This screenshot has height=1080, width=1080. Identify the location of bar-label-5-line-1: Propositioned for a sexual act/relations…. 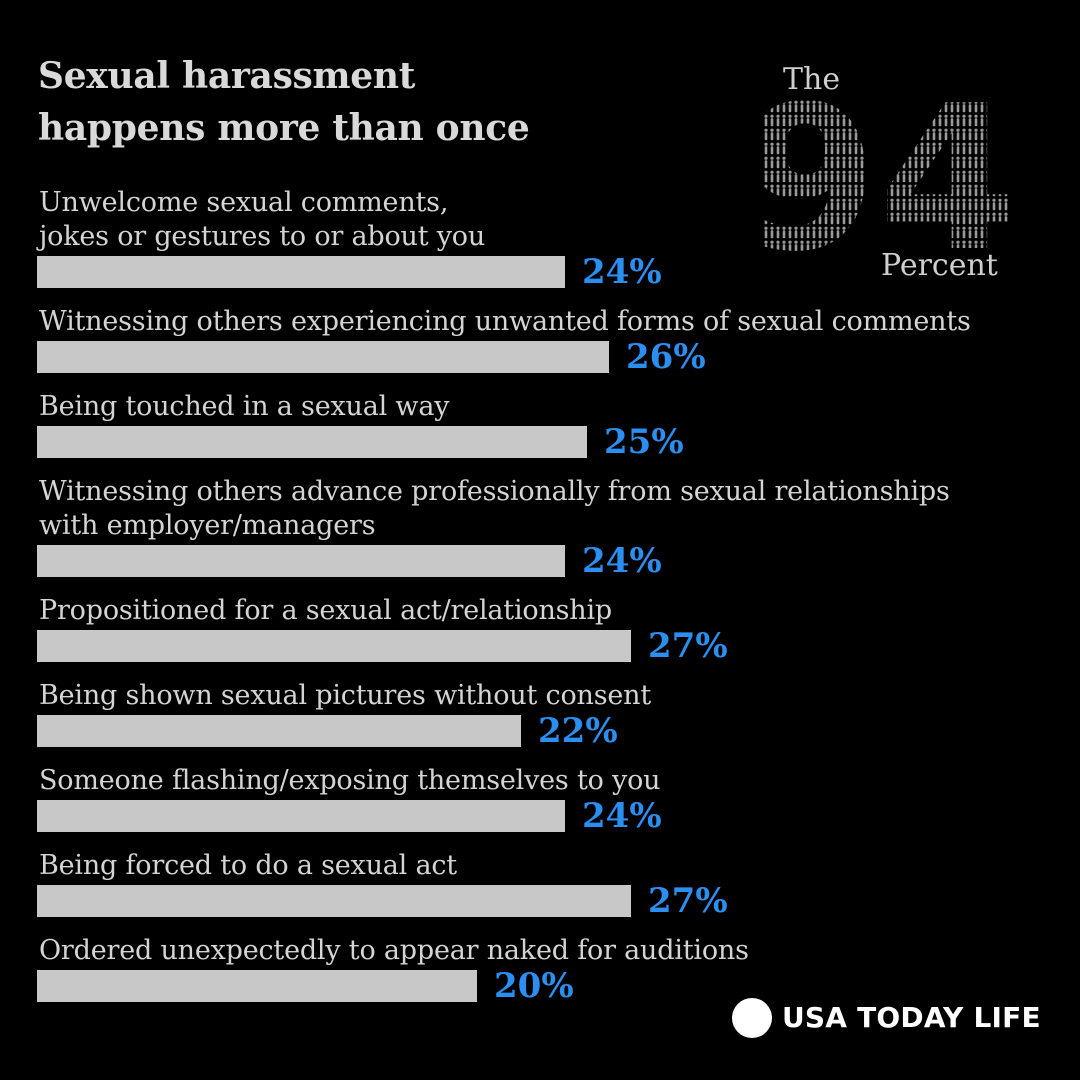
(325, 610).